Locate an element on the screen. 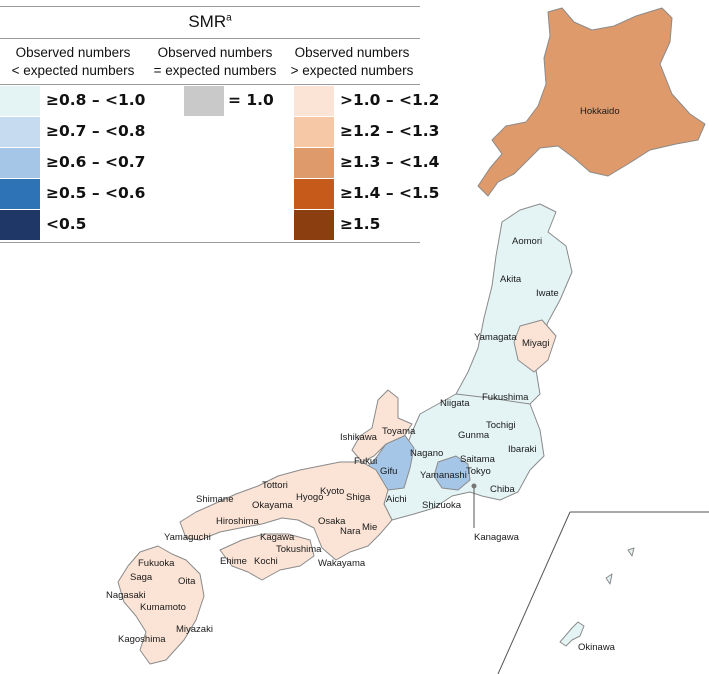  label-higher-2: ≥1.2 – <1.3 is located at coordinates (390, 131).